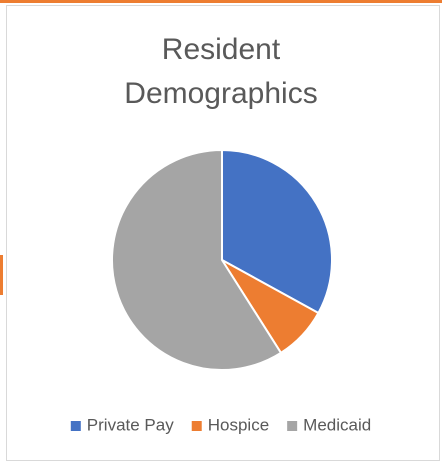  What do you see at coordinates (238, 424) in the screenshot?
I see `legend-label: Hospice` at bounding box center [238, 424].